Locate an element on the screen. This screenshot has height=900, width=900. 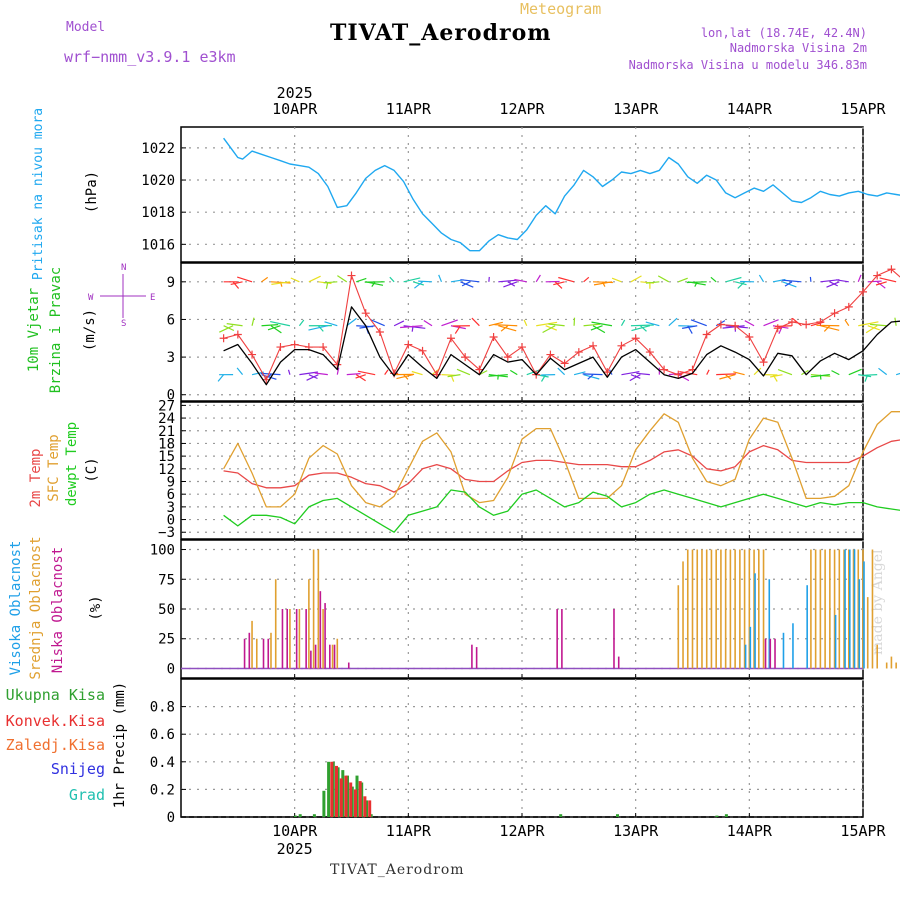
y-tick-label: 24 is located at coordinates (166, 419).